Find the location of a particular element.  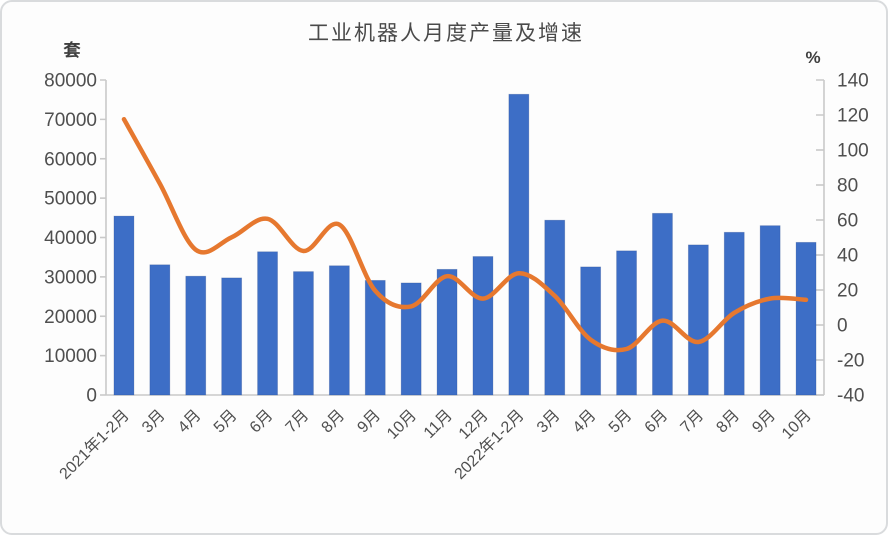

right-axis-tick-label: 60 is located at coordinates (847, 221).